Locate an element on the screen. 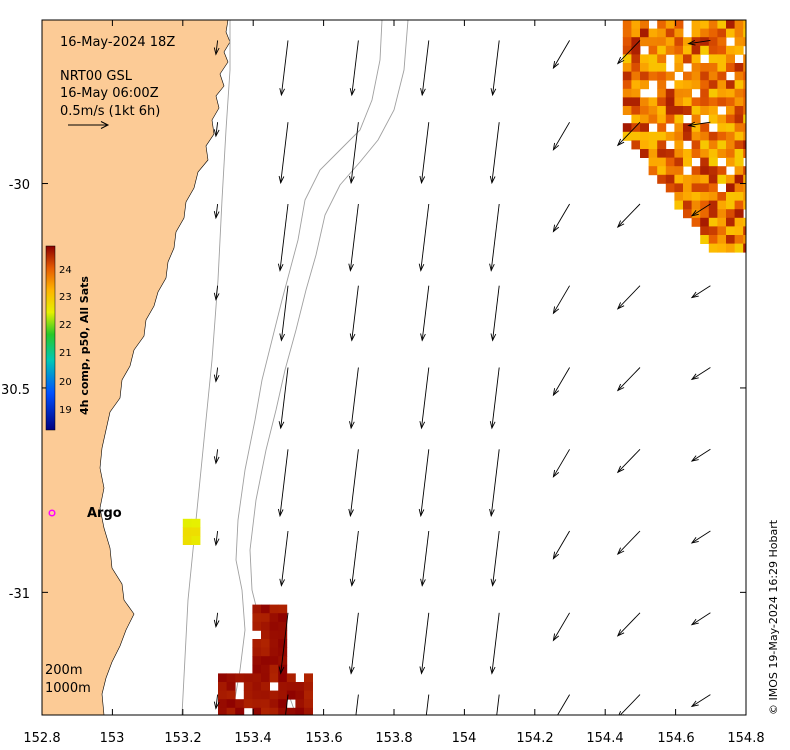 This screenshot has height=750, width=790. colorbar-tick: 24 is located at coordinates (65, 270).